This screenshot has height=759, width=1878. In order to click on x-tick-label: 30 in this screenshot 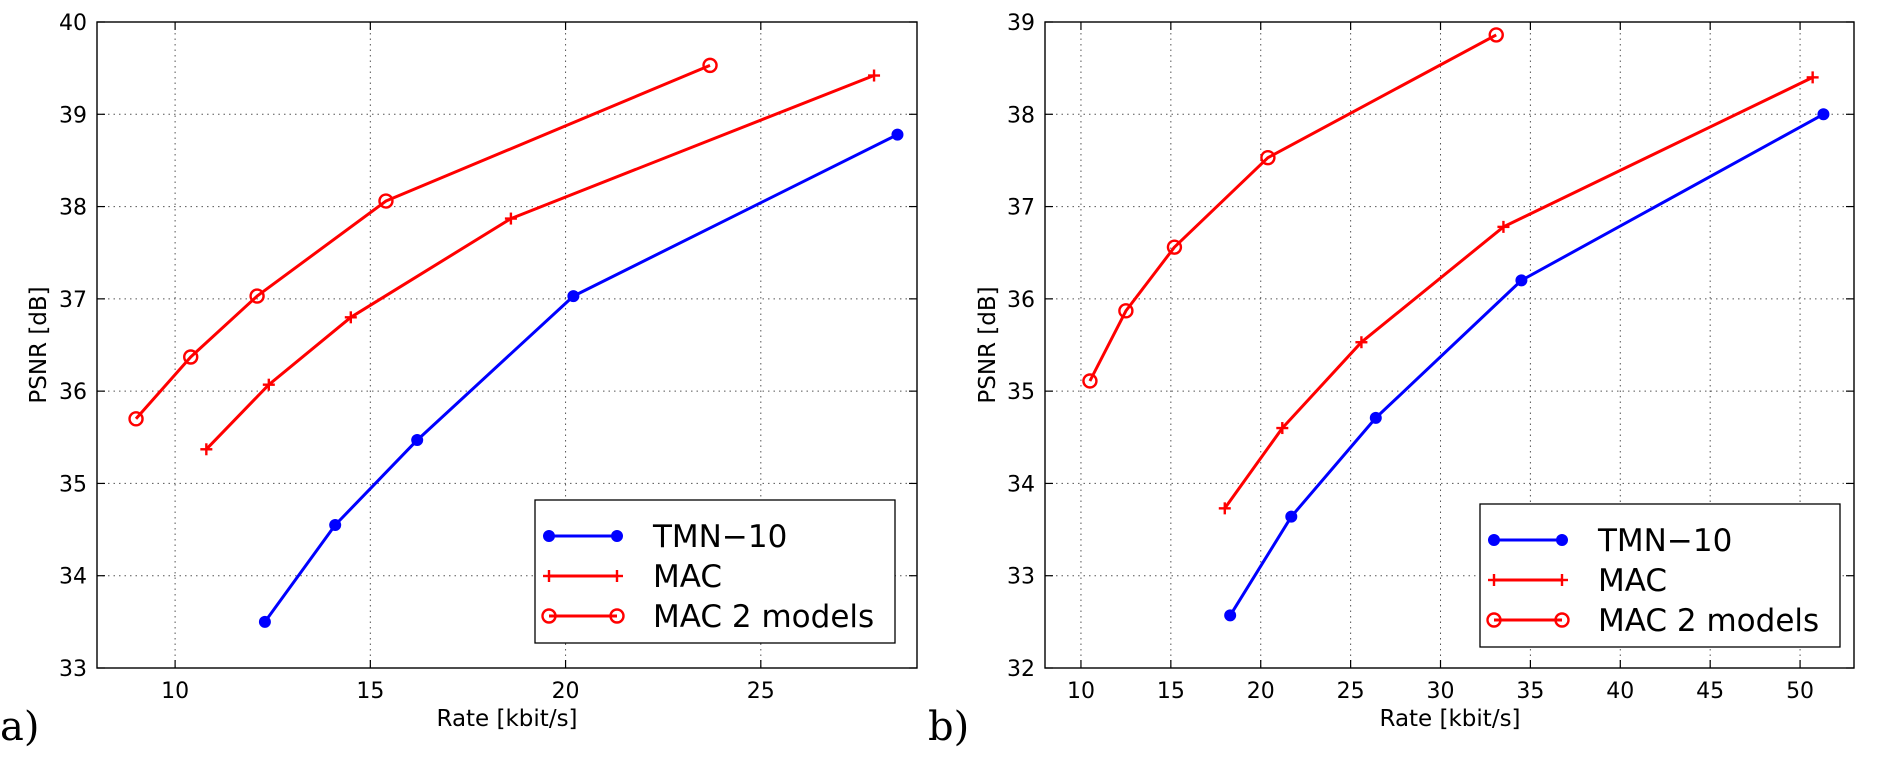, I will do `click(1441, 691)`.